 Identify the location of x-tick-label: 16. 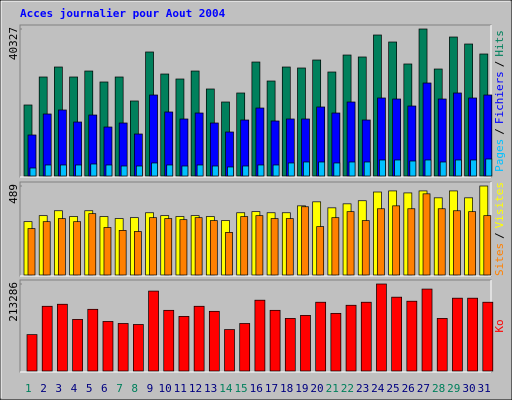
(256, 388).